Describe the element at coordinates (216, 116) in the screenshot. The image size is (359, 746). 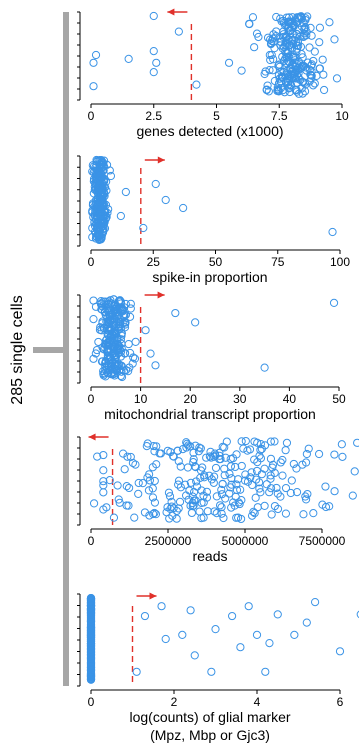
I see `x-tick-label: 5` at that location.